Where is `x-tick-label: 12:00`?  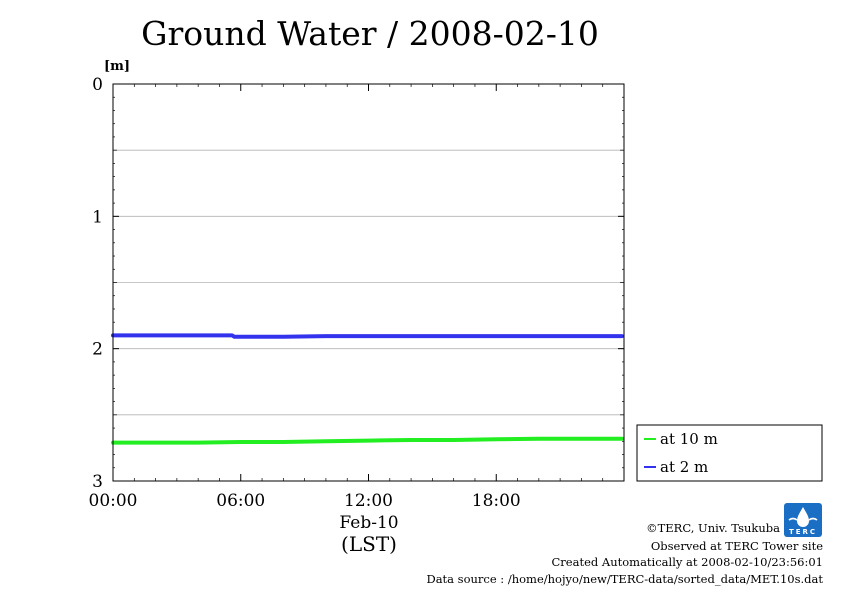
x-tick-label: 12:00 is located at coordinates (368, 501).